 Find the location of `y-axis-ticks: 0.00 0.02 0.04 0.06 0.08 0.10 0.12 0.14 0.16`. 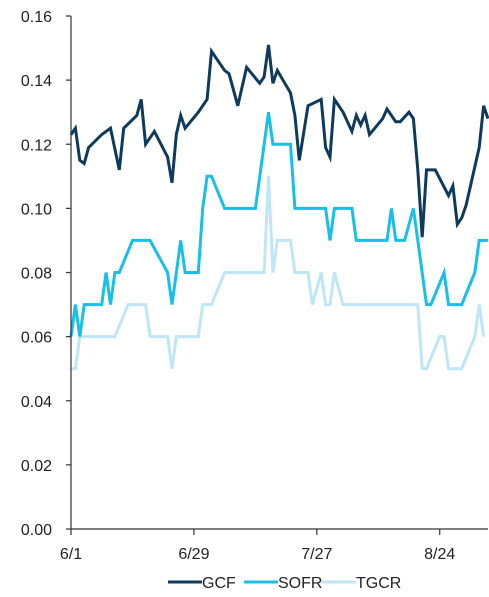

y-axis-ticks: 0.00 0.02 0.04 0.06 0.08 0.10 0.12 0.14 0.16 is located at coordinates (46, 274).